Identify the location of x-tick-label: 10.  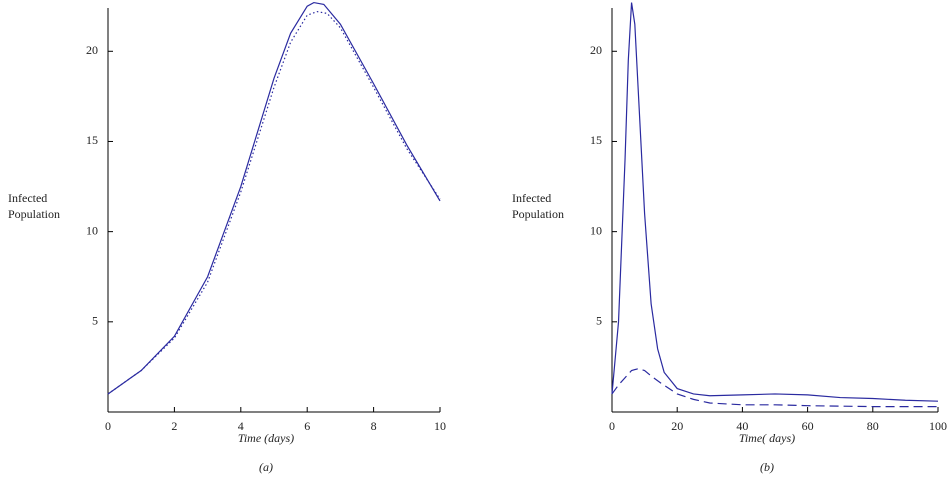
(440, 426).